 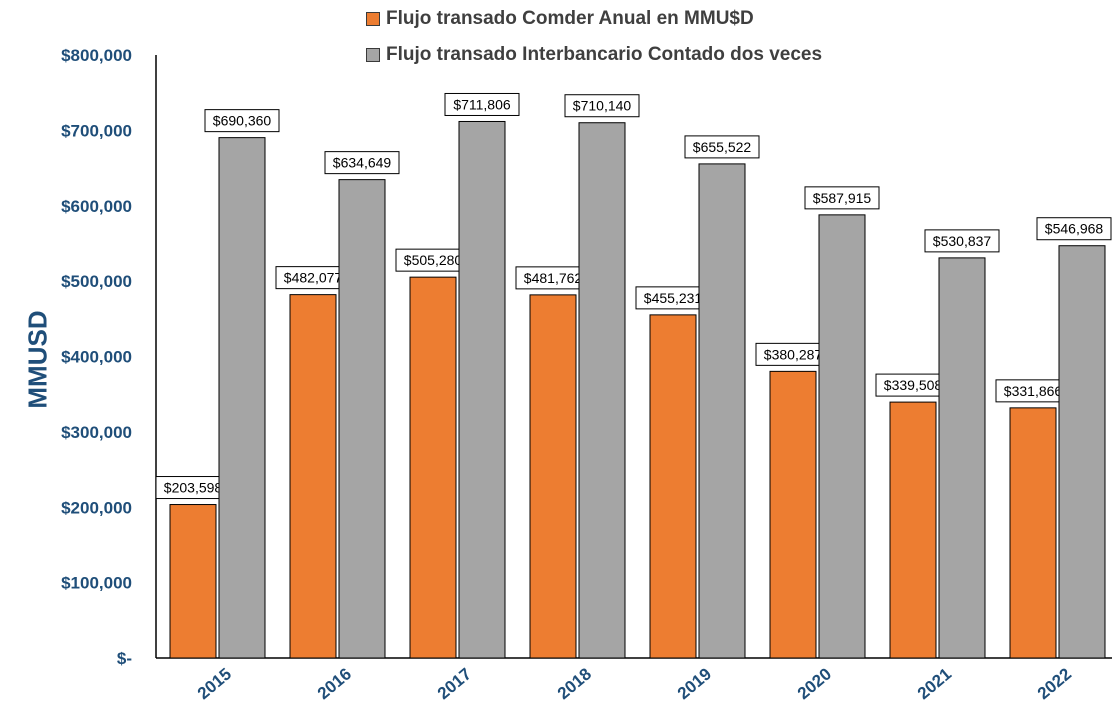 I want to click on data-label: $203,598, so click(x=193, y=488).